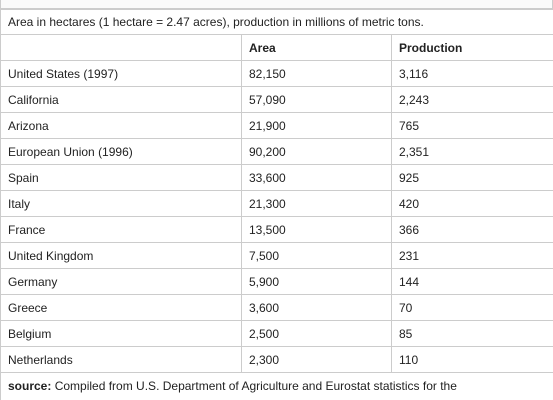  I want to click on cell: 13,500, so click(316, 229).